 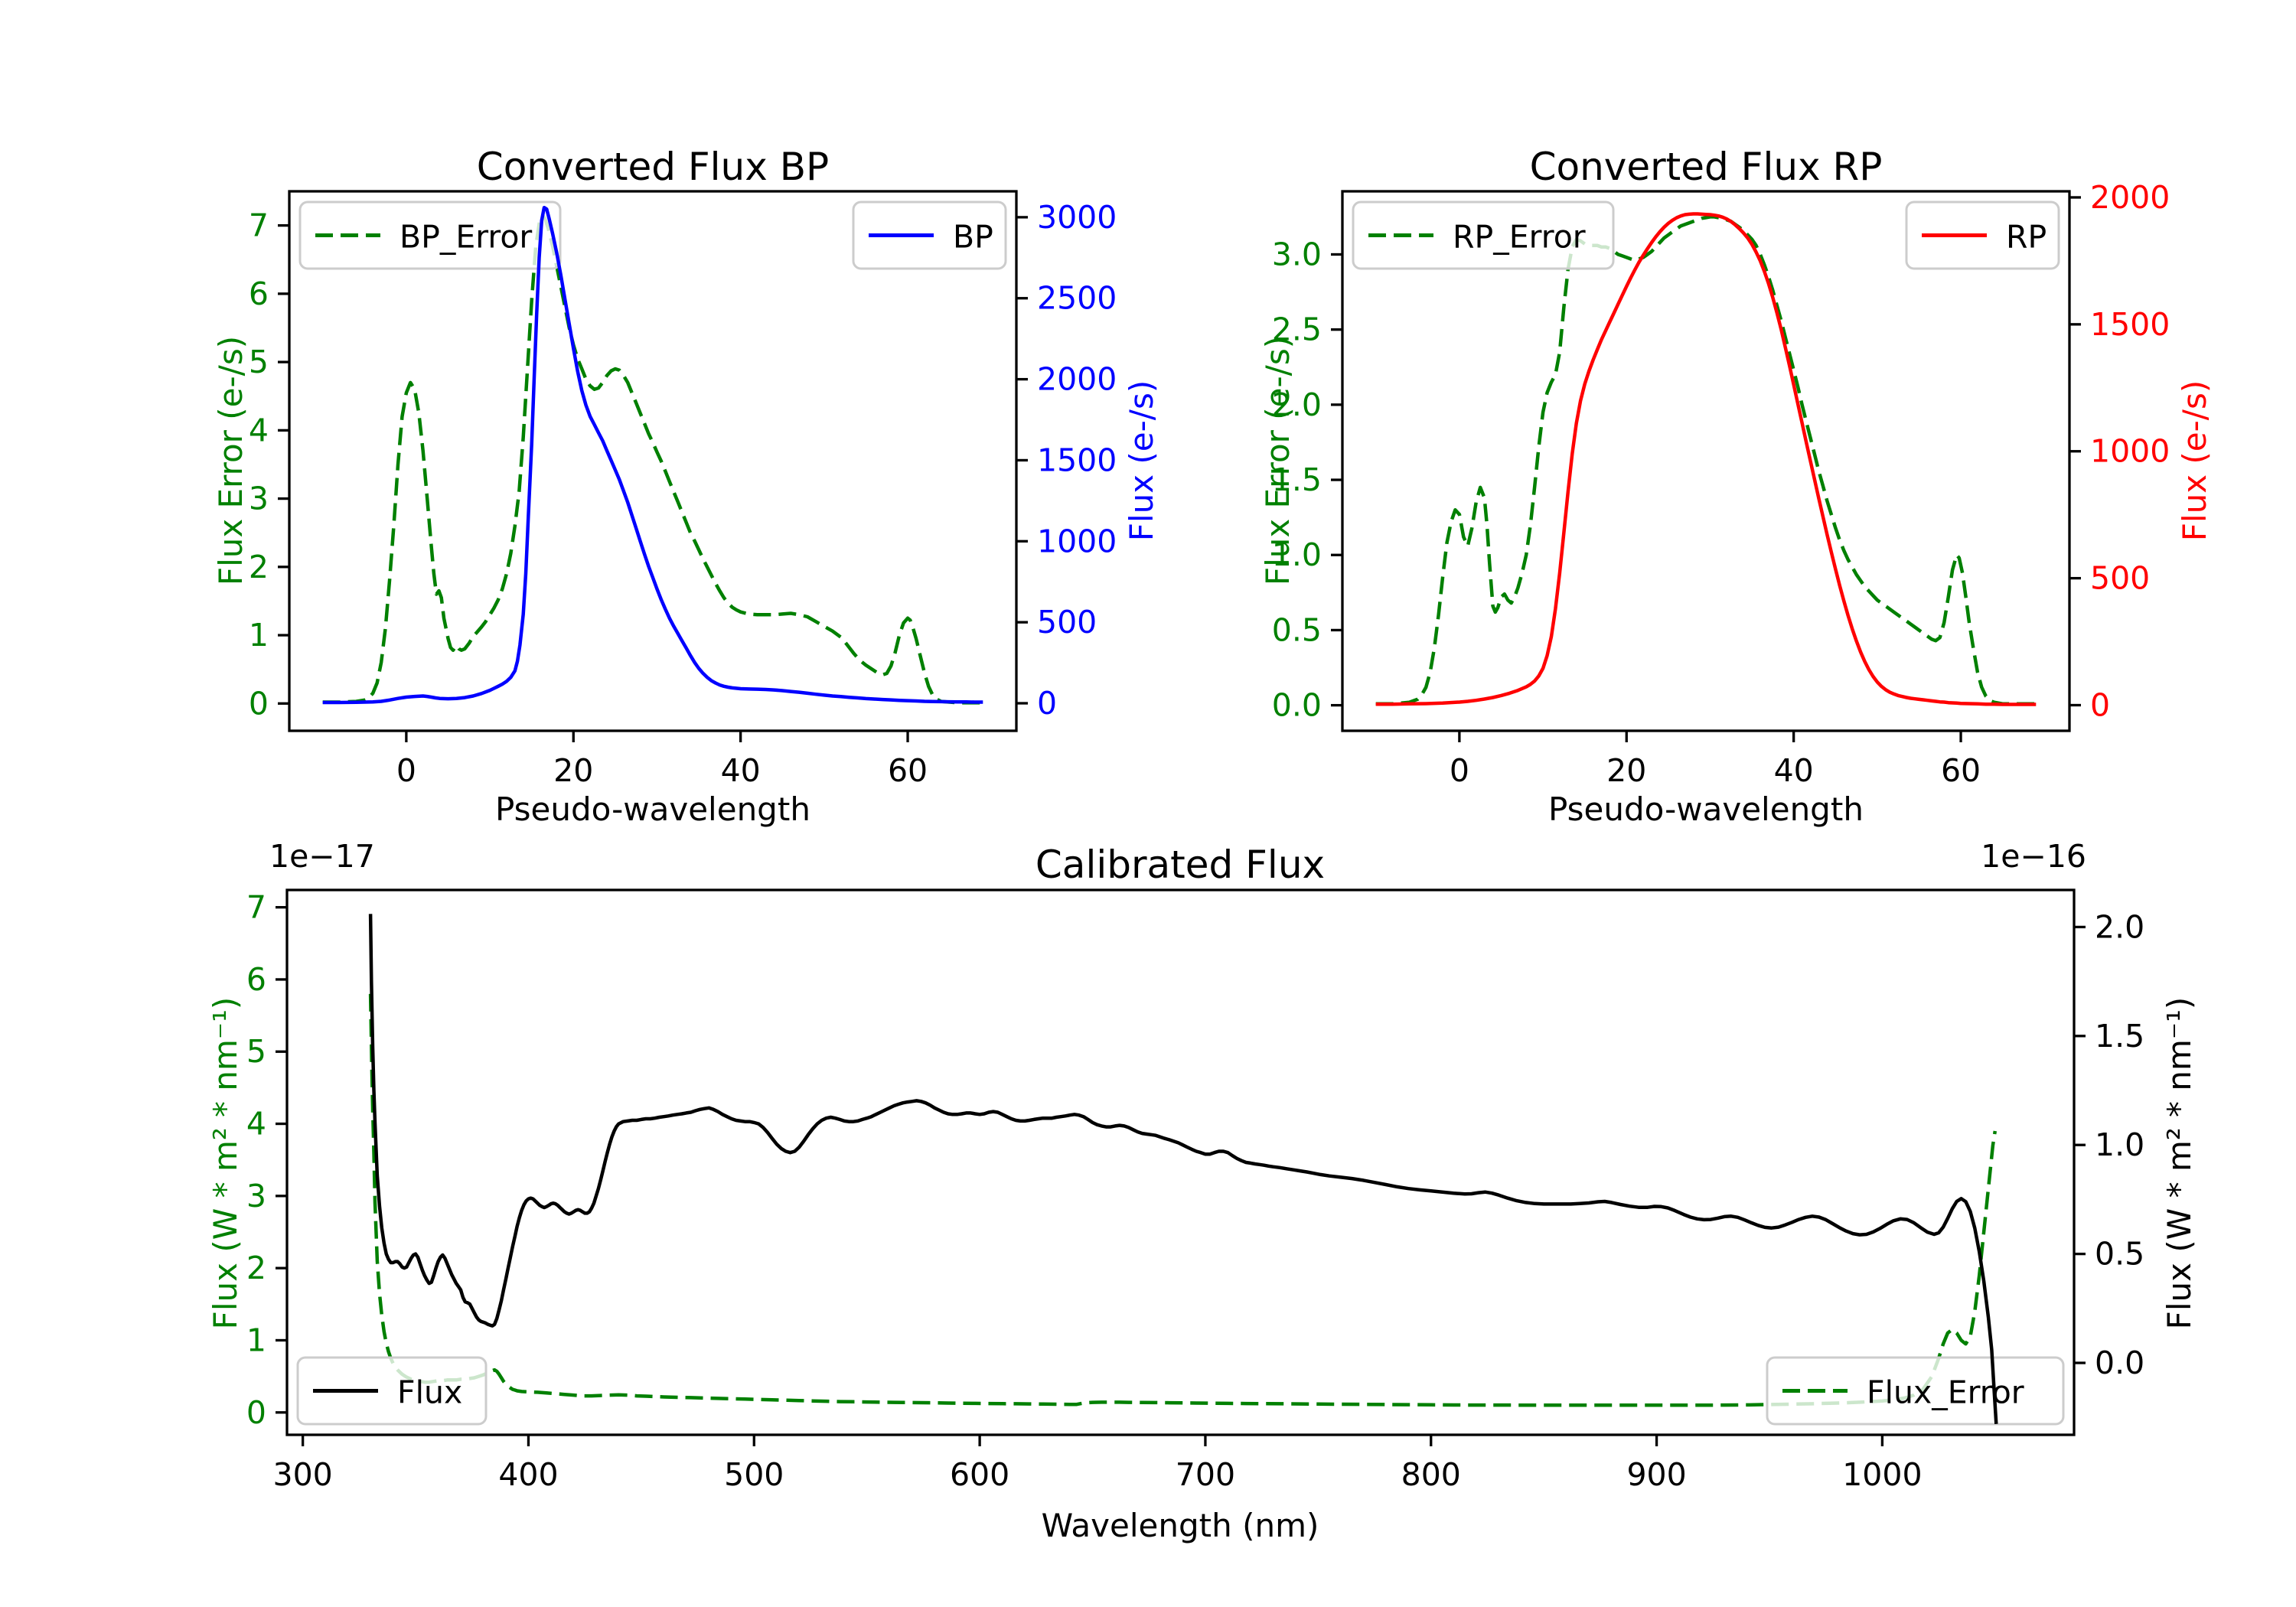 I want to click on y-tick-label-left: 3.0, so click(x=1297, y=254).